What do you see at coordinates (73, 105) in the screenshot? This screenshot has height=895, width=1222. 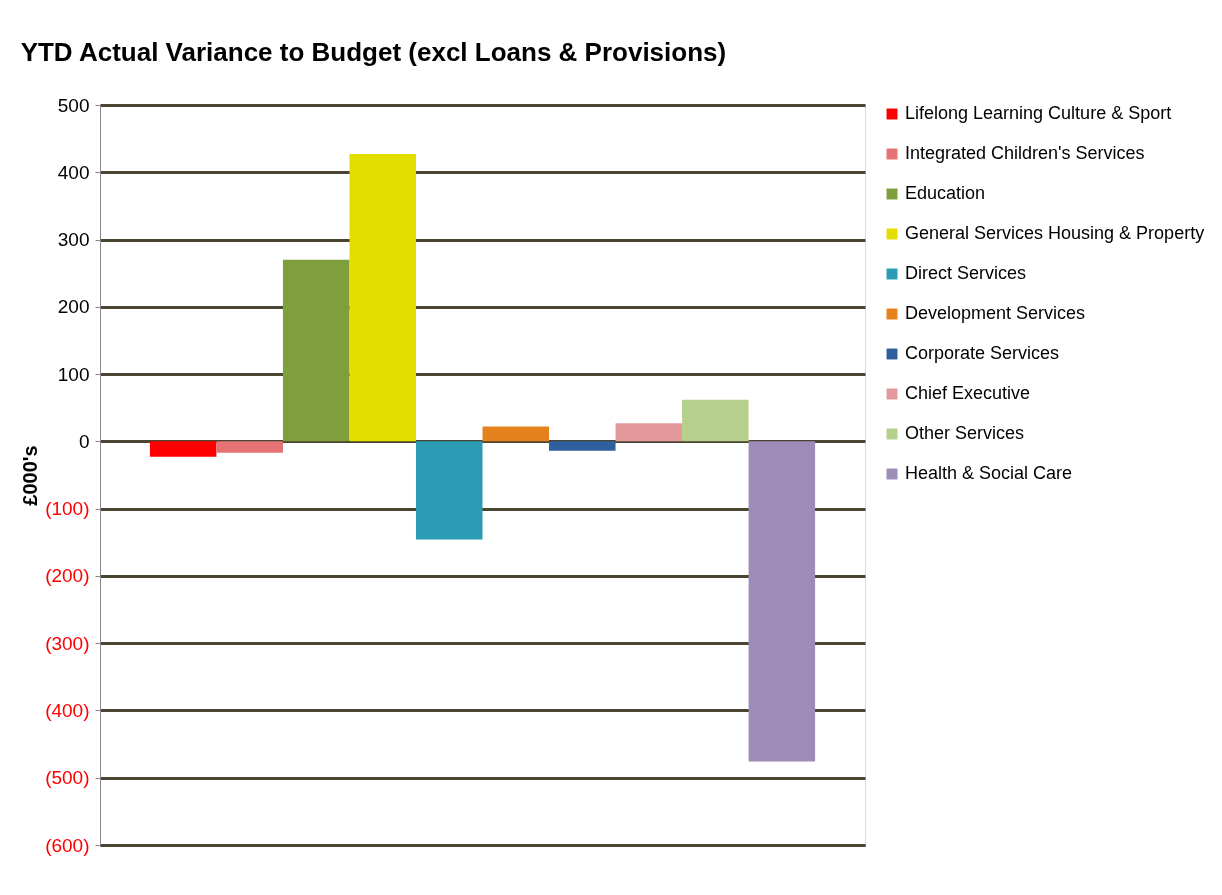 I see `y-tick-label: 500` at bounding box center [73, 105].